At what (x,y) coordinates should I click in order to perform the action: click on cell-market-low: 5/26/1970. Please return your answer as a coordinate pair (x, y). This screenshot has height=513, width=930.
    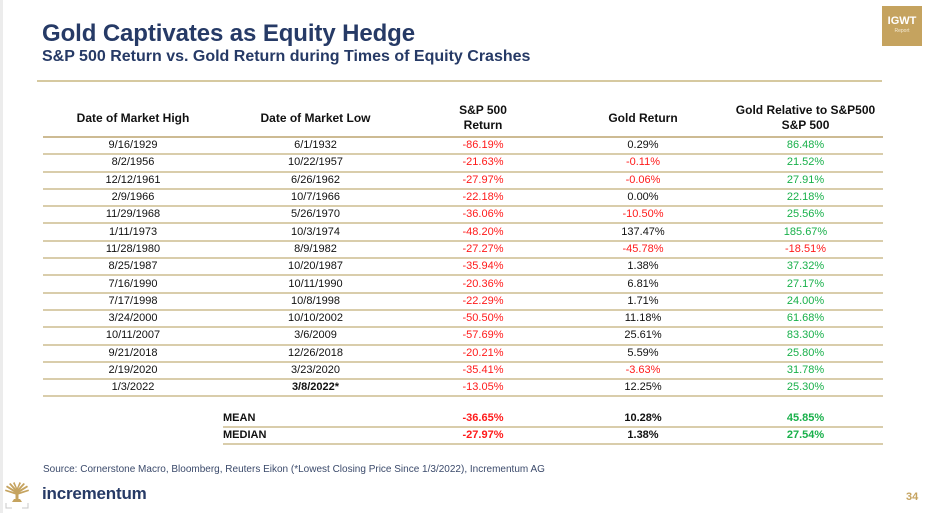
    Looking at the image, I should click on (315, 215).